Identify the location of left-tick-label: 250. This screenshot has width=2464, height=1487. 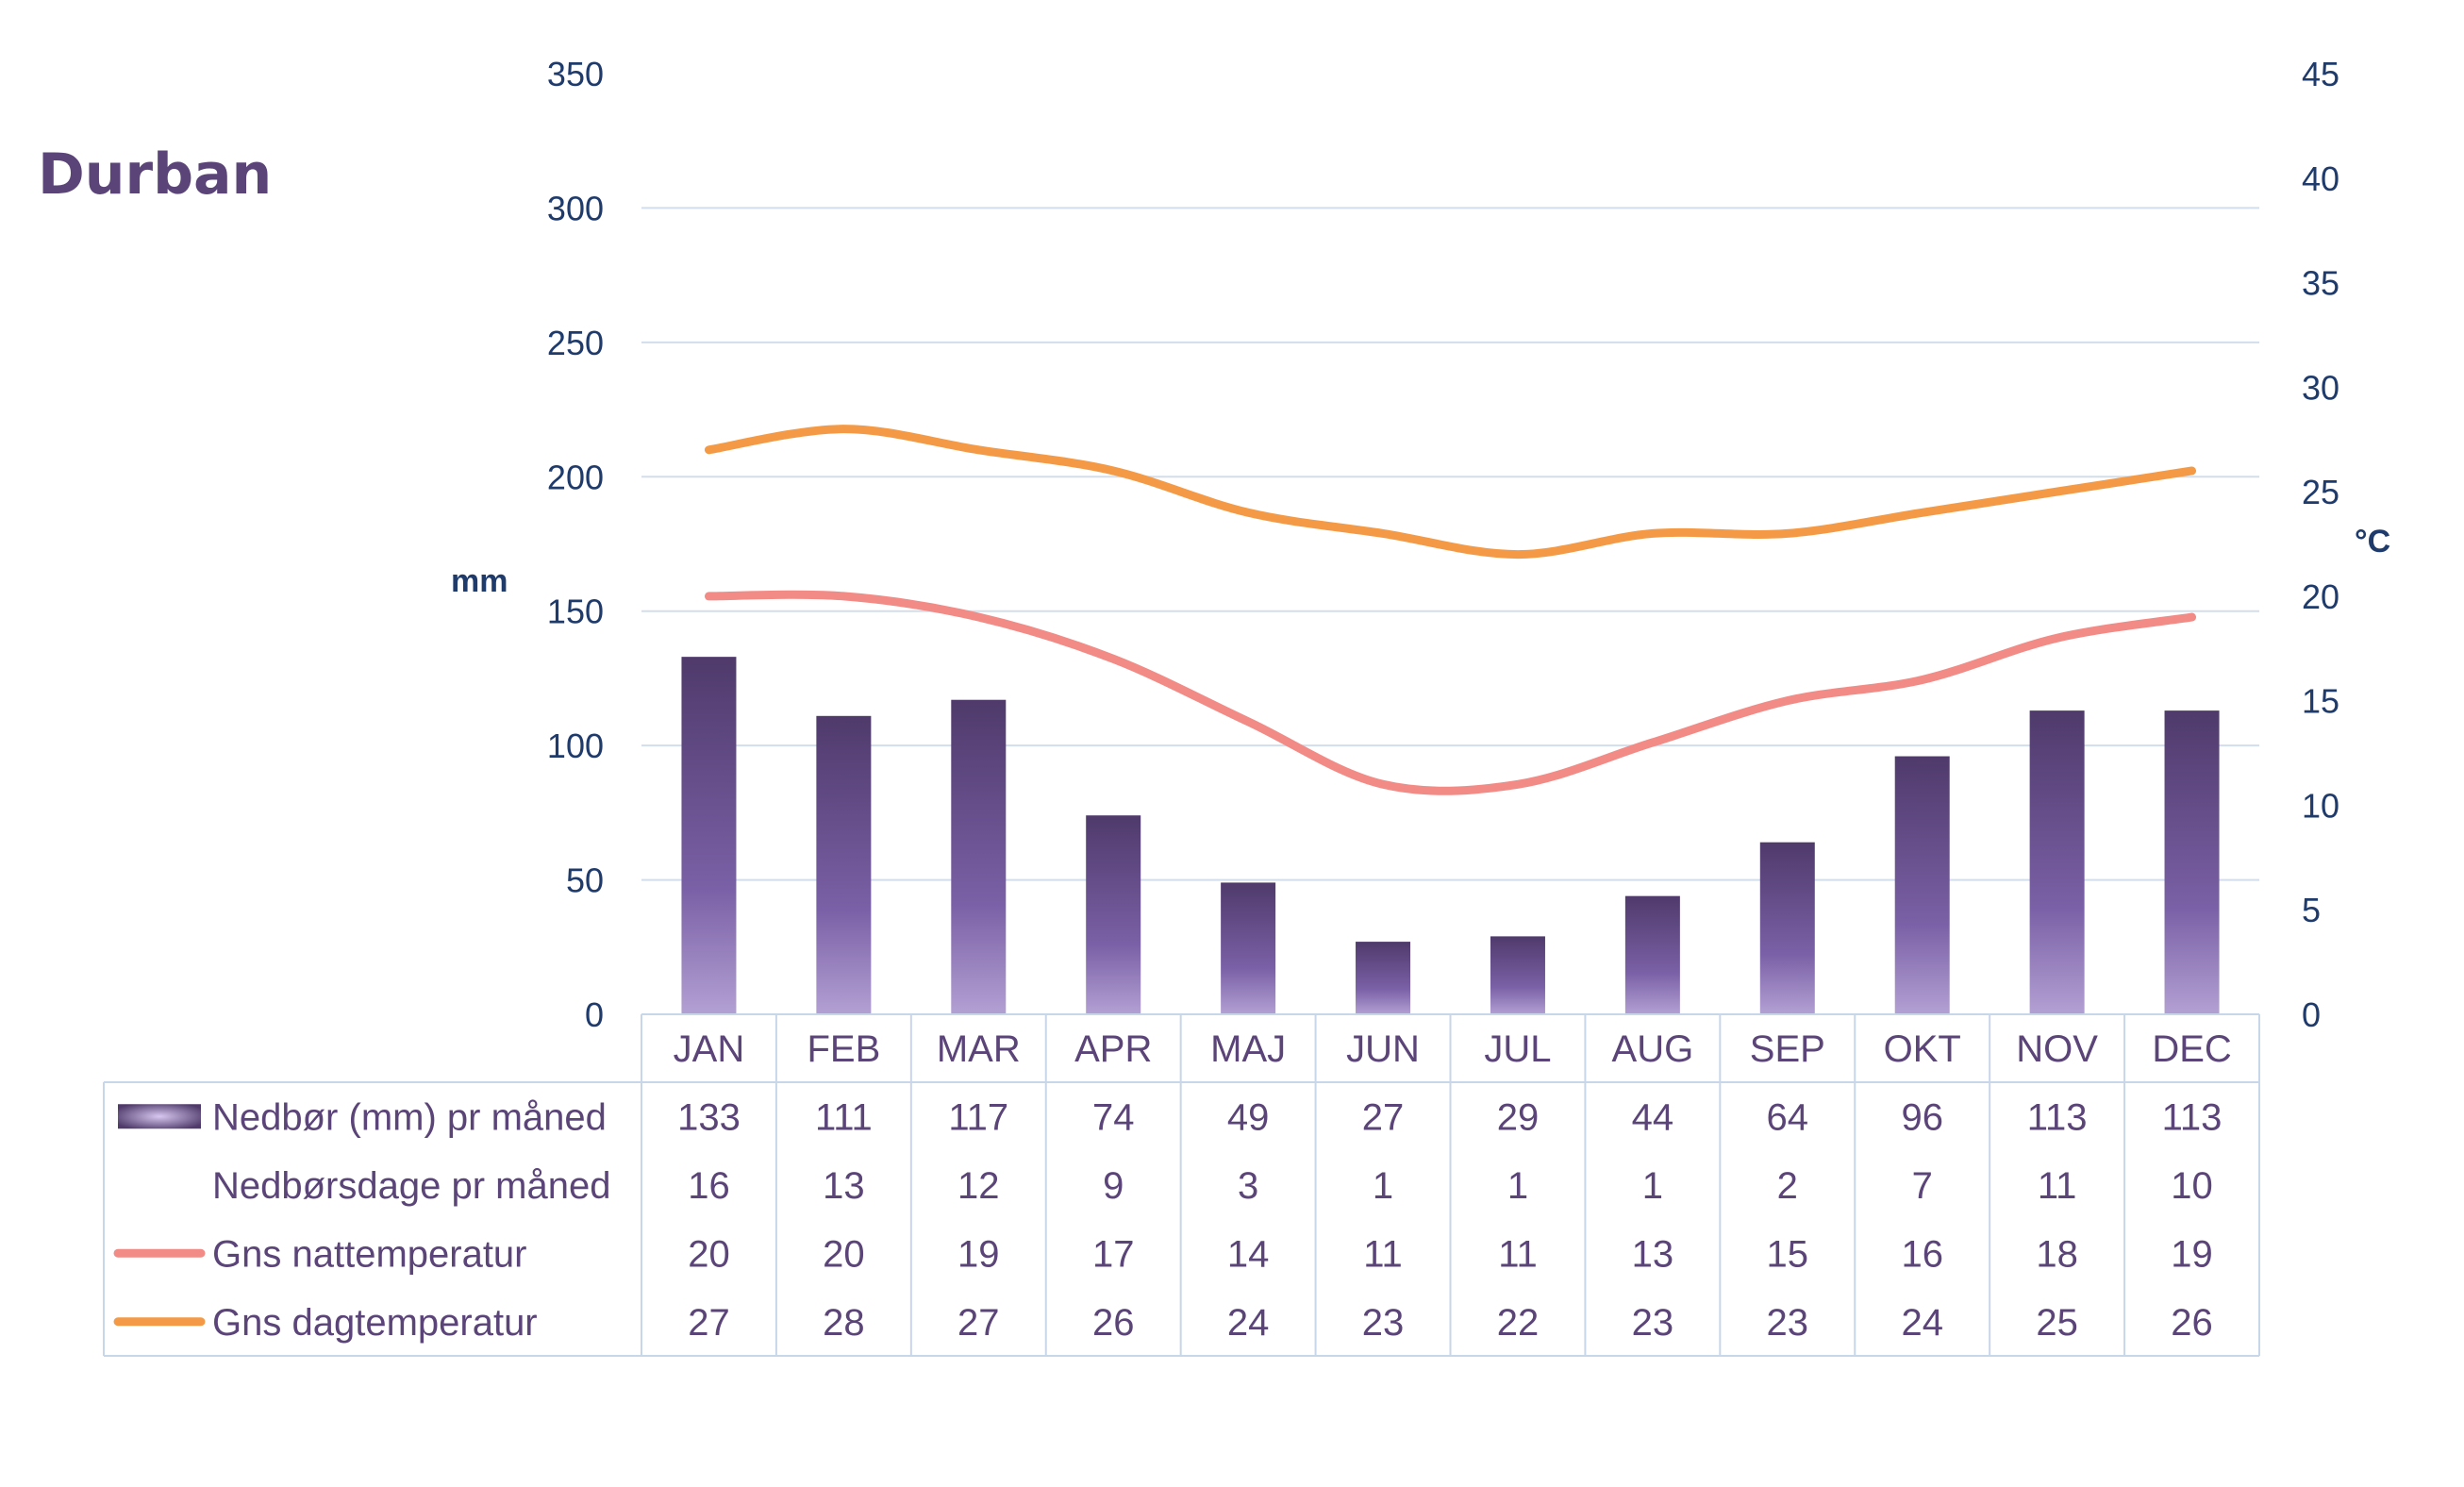
(575, 343).